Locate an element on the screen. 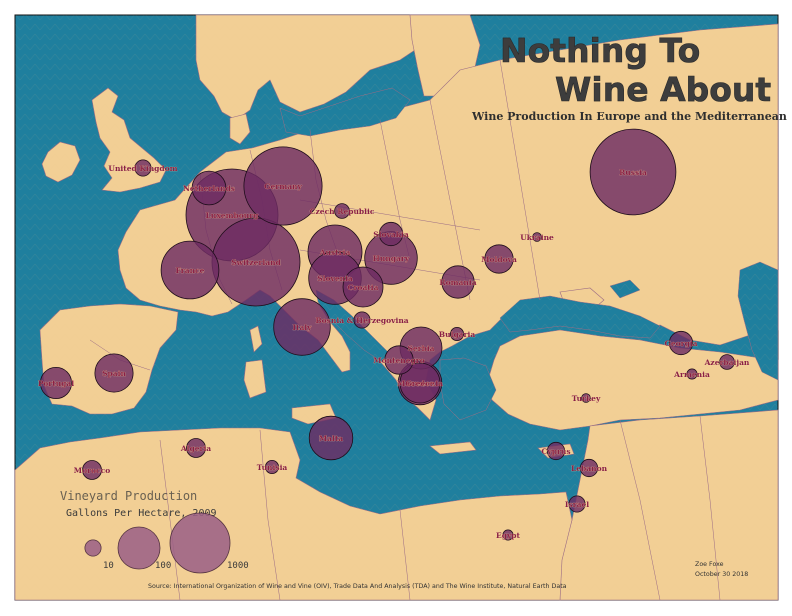 The image size is (792, 616). label-macedonia: Macedonia is located at coordinates (420, 383).